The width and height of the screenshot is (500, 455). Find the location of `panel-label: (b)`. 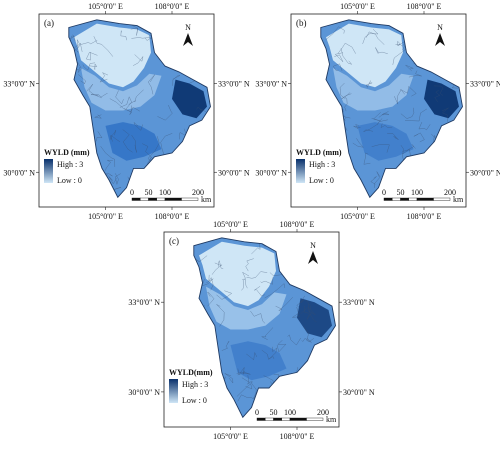

panel-label: (b) is located at coordinates (301, 23).